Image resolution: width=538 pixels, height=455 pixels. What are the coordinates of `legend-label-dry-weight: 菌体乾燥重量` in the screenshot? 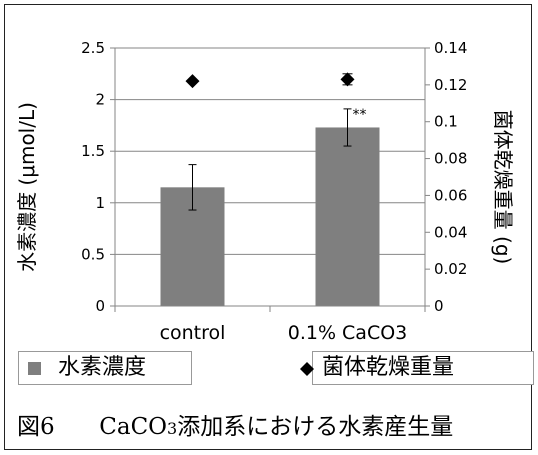 It's located at (388, 367).